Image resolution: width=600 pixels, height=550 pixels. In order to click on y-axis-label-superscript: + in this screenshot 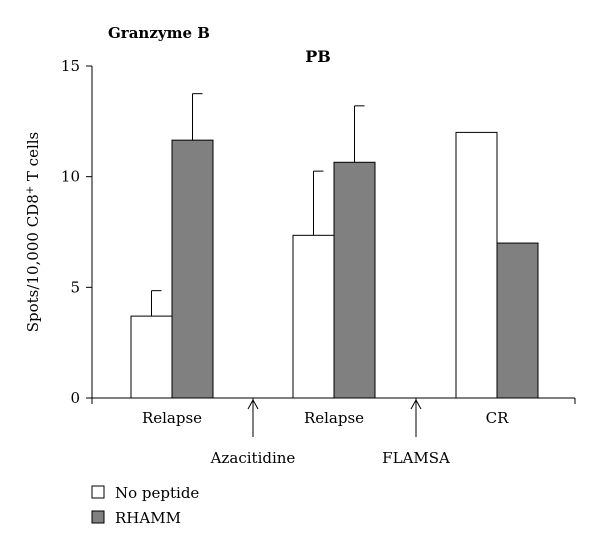, I will do `click(30, 190)`.